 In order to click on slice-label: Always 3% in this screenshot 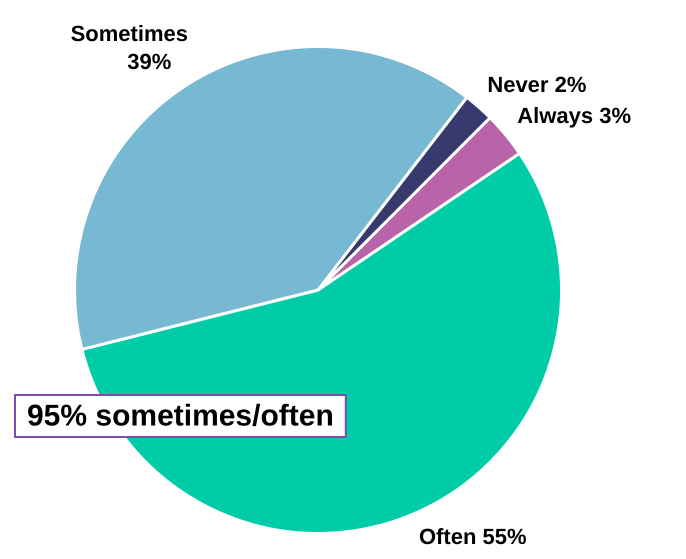, I will do `click(574, 115)`.